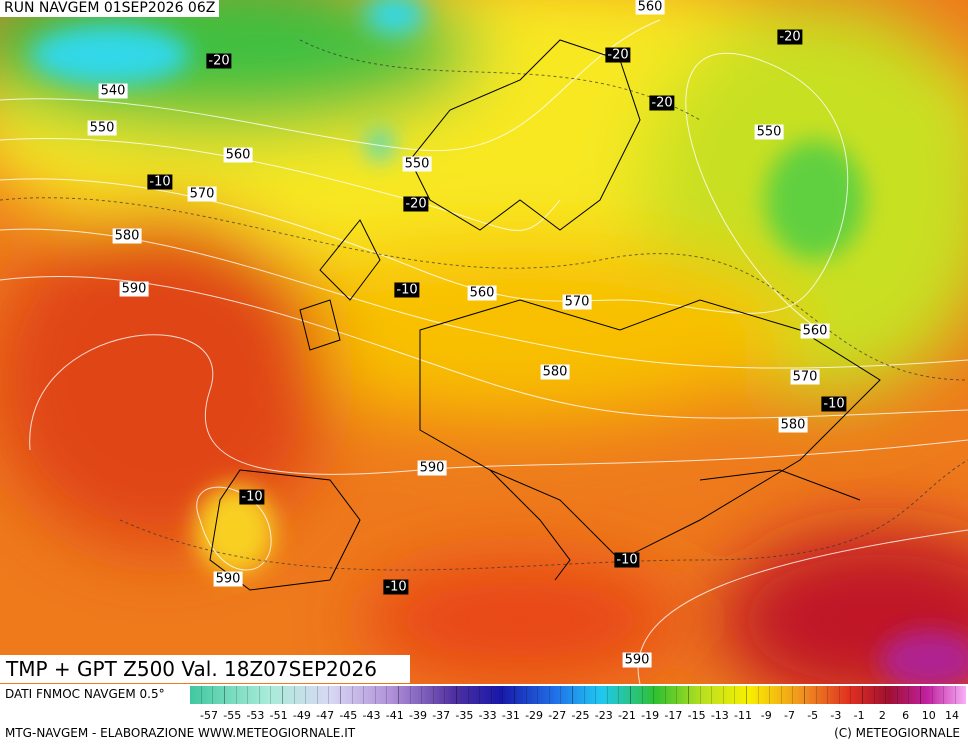 The height and width of the screenshot is (745, 968). I want to click on scale-label: -9, so click(766, 715).